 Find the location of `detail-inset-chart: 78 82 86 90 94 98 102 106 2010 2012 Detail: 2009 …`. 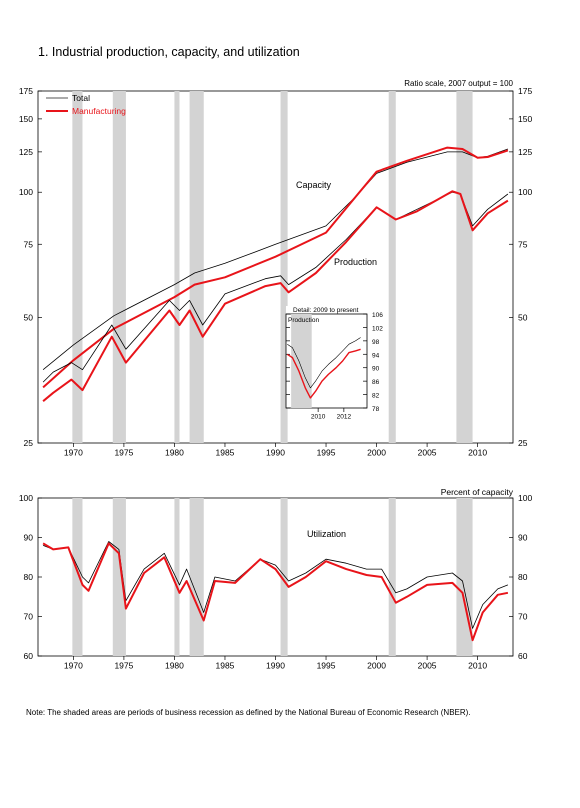

detail-inset-chart: 78 82 86 90 94 98 102 106 2010 2012 Detail: 2009 … is located at coordinates (334, 363).